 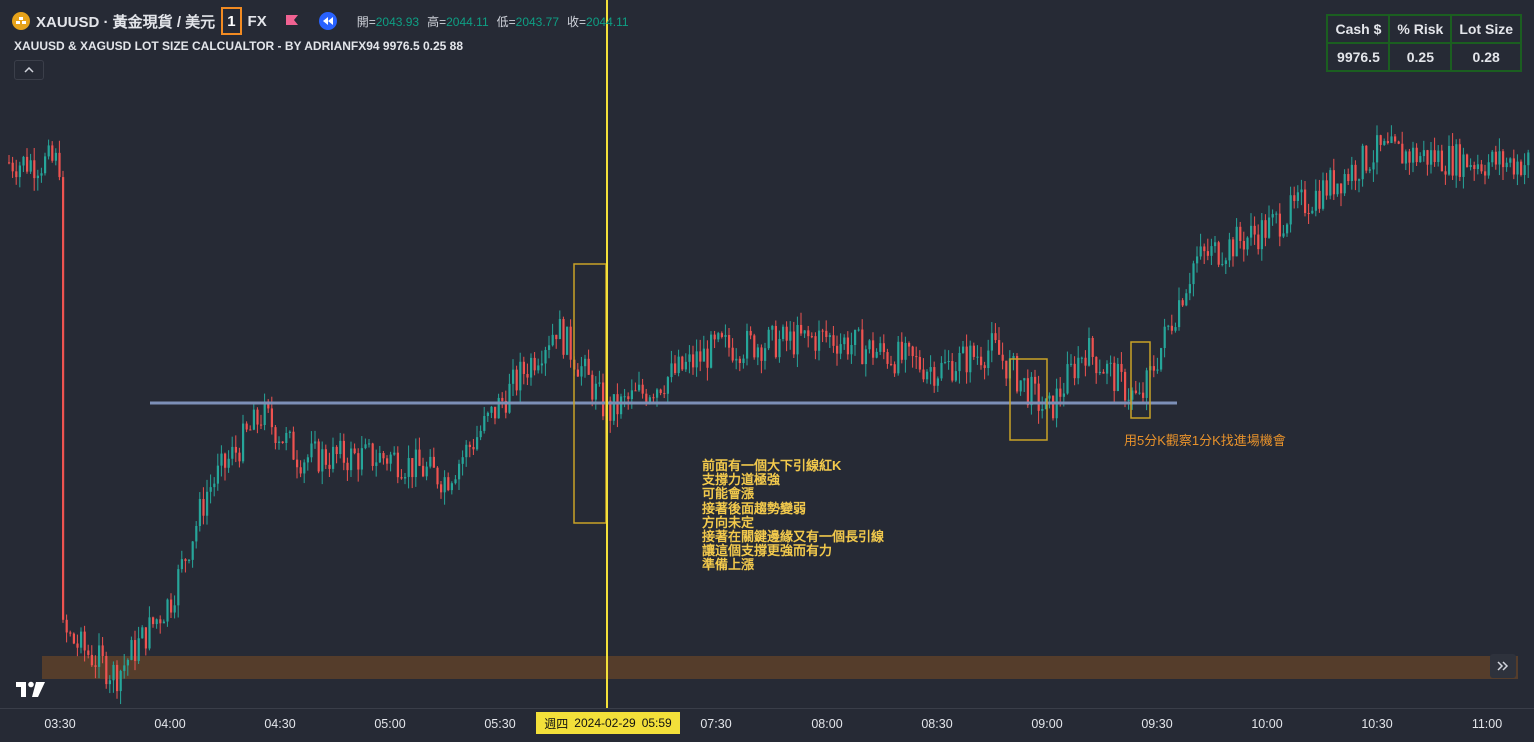 What do you see at coordinates (126, 22) in the screenshot?
I see `symbol-title: XAUUSD · 黃金現貨 / 美元` at bounding box center [126, 22].